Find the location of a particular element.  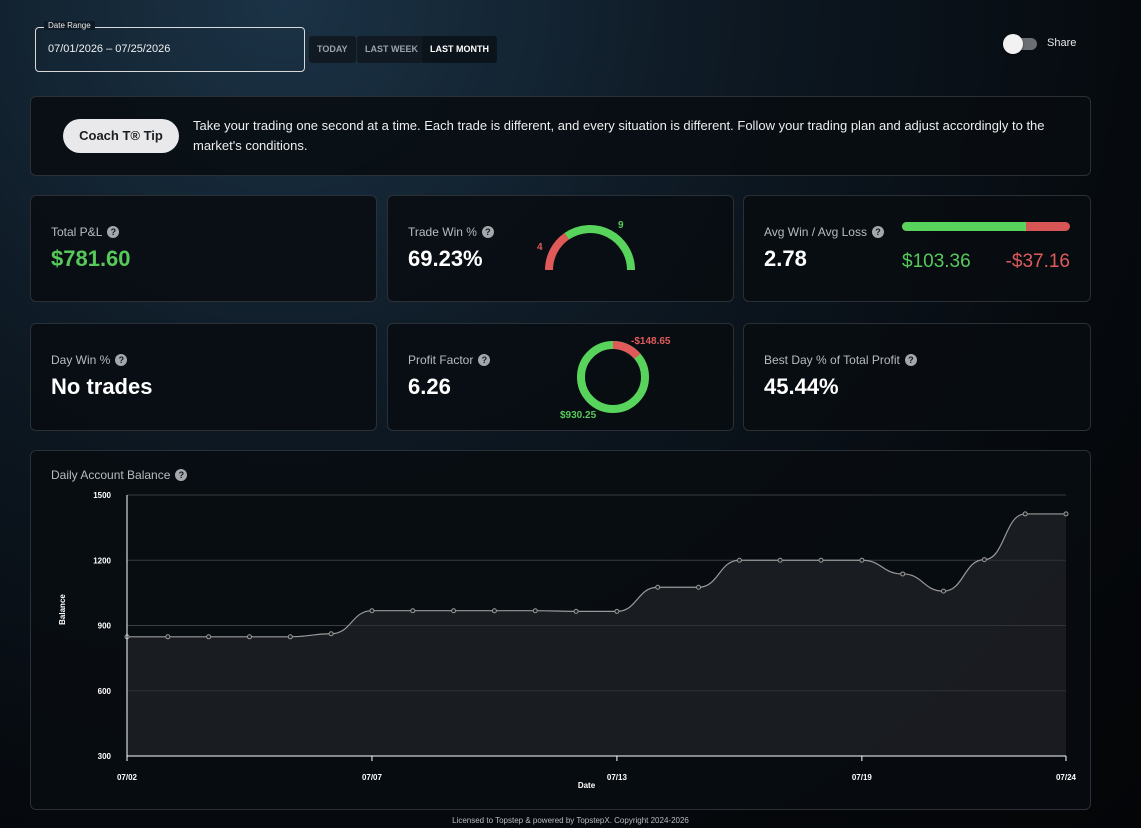

chart-title: Daily Account Balance is located at coordinates (111, 475).